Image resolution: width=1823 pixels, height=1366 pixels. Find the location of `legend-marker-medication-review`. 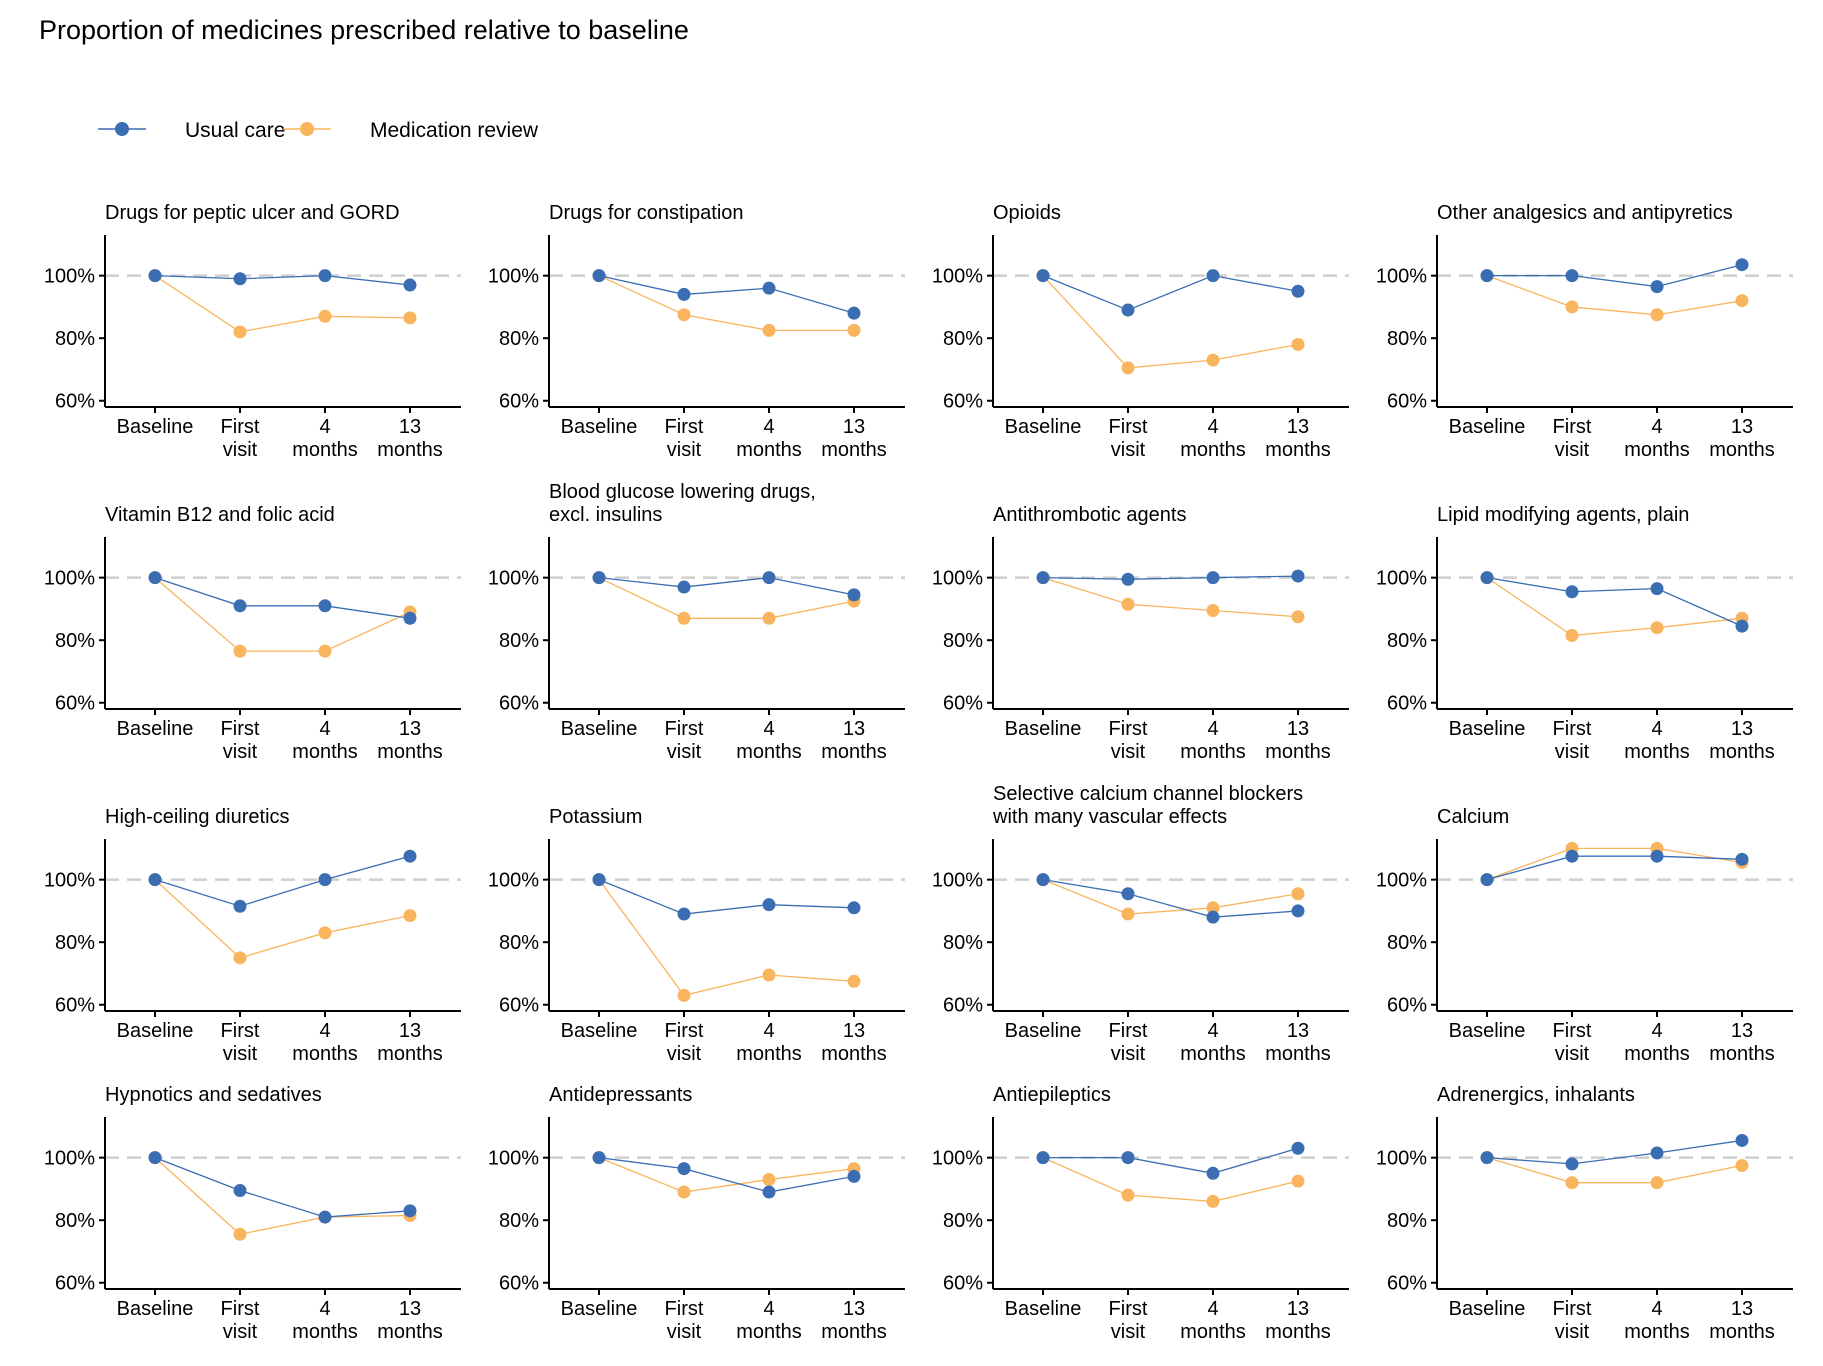

legend-marker-medication-review is located at coordinates (307, 129).